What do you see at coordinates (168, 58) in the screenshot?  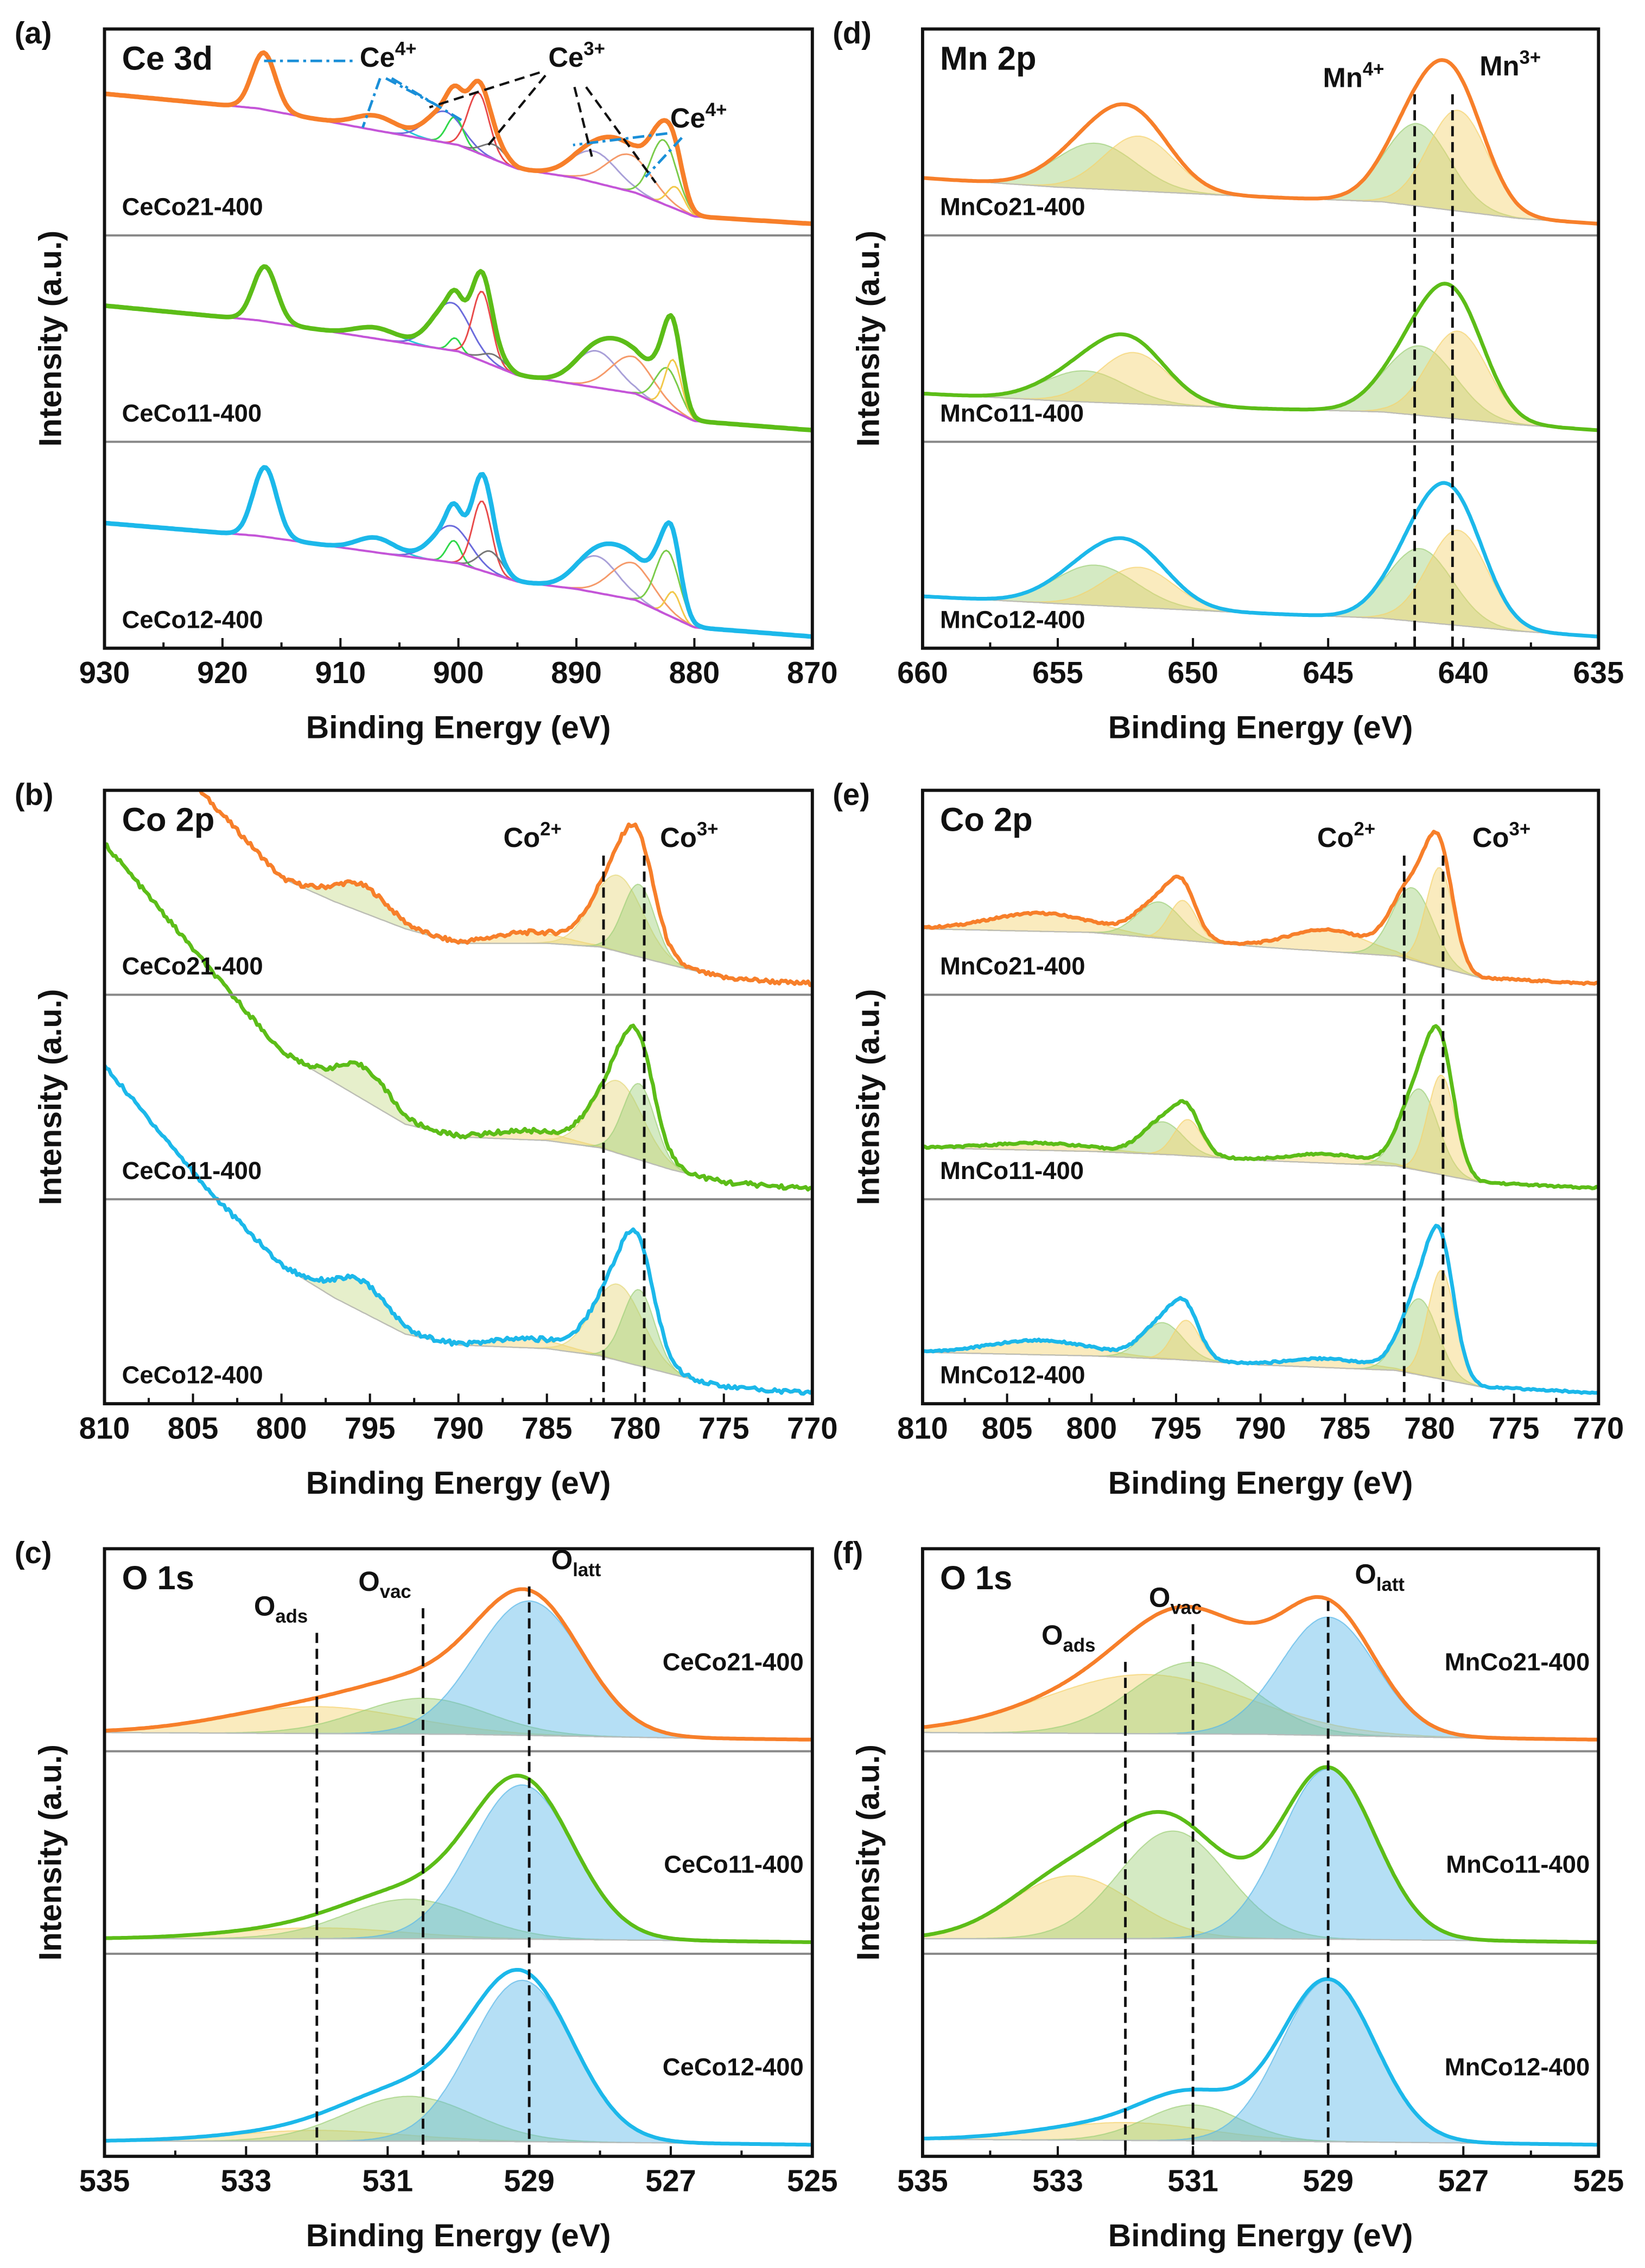 I see `panel-title: Ce 3d` at bounding box center [168, 58].